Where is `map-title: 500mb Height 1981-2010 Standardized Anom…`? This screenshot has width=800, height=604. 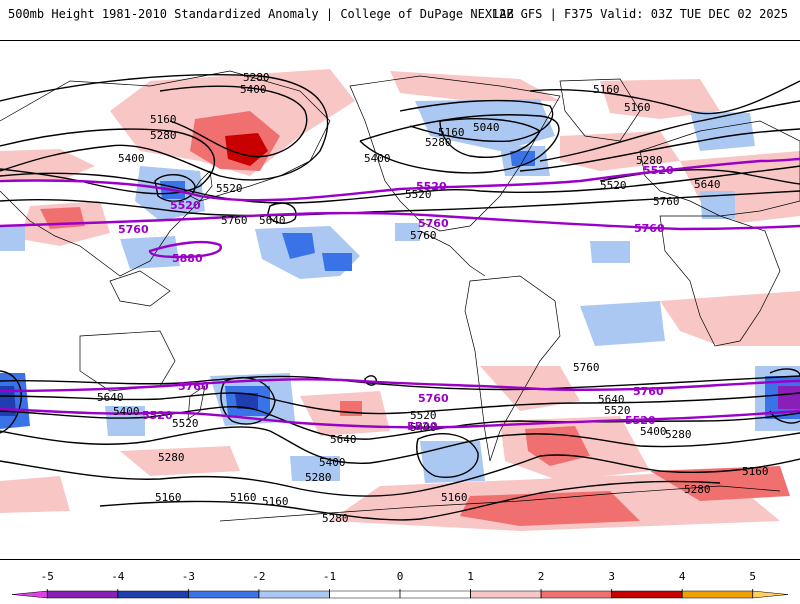 map-title: 500mb Height 1981-2010 Standardized Anom… is located at coordinates (261, 14).